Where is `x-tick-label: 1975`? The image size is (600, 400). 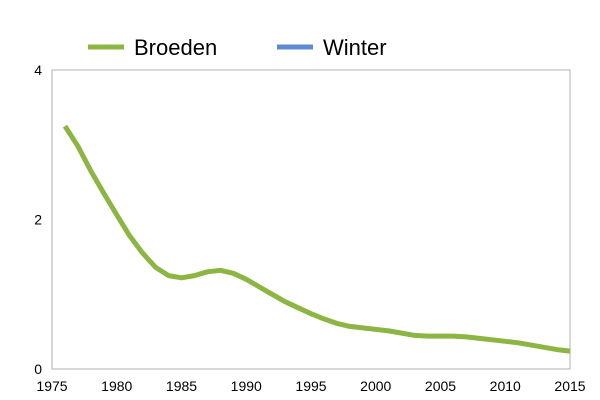
x-tick-label: 1975 is located at coordinates (51, 386).